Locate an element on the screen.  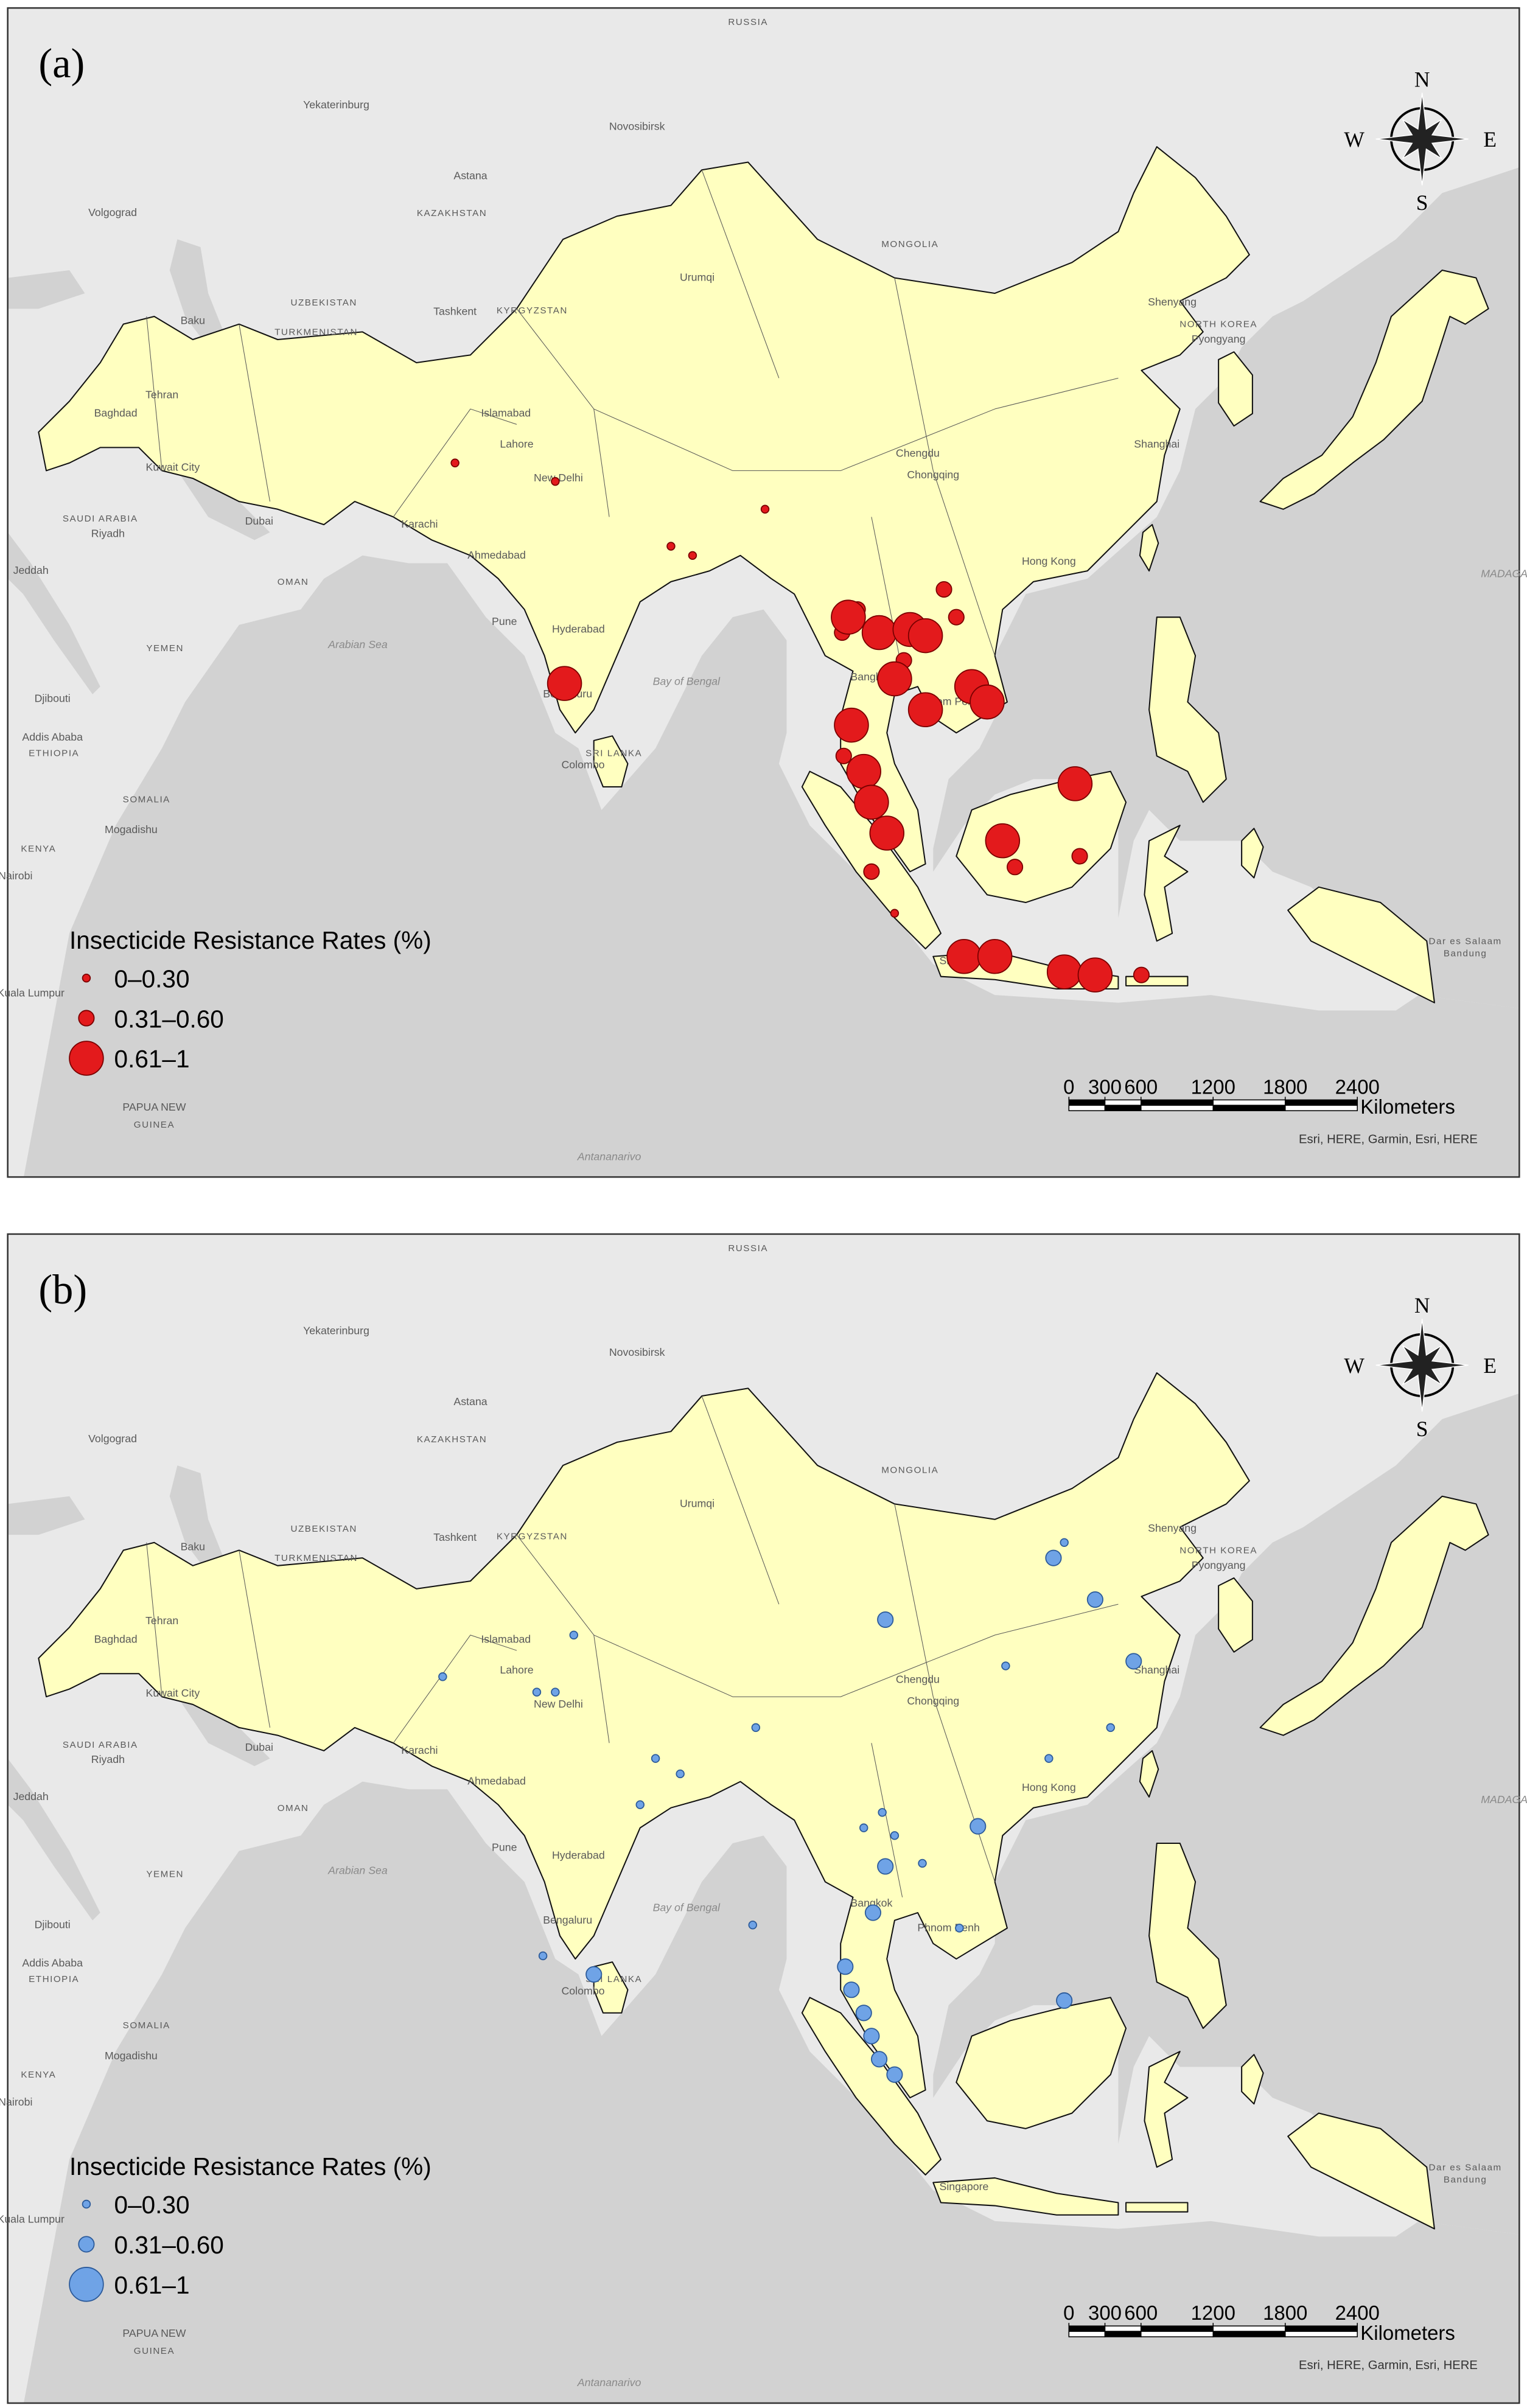
place-name: KENYA is located at coordinates (38, 2075).